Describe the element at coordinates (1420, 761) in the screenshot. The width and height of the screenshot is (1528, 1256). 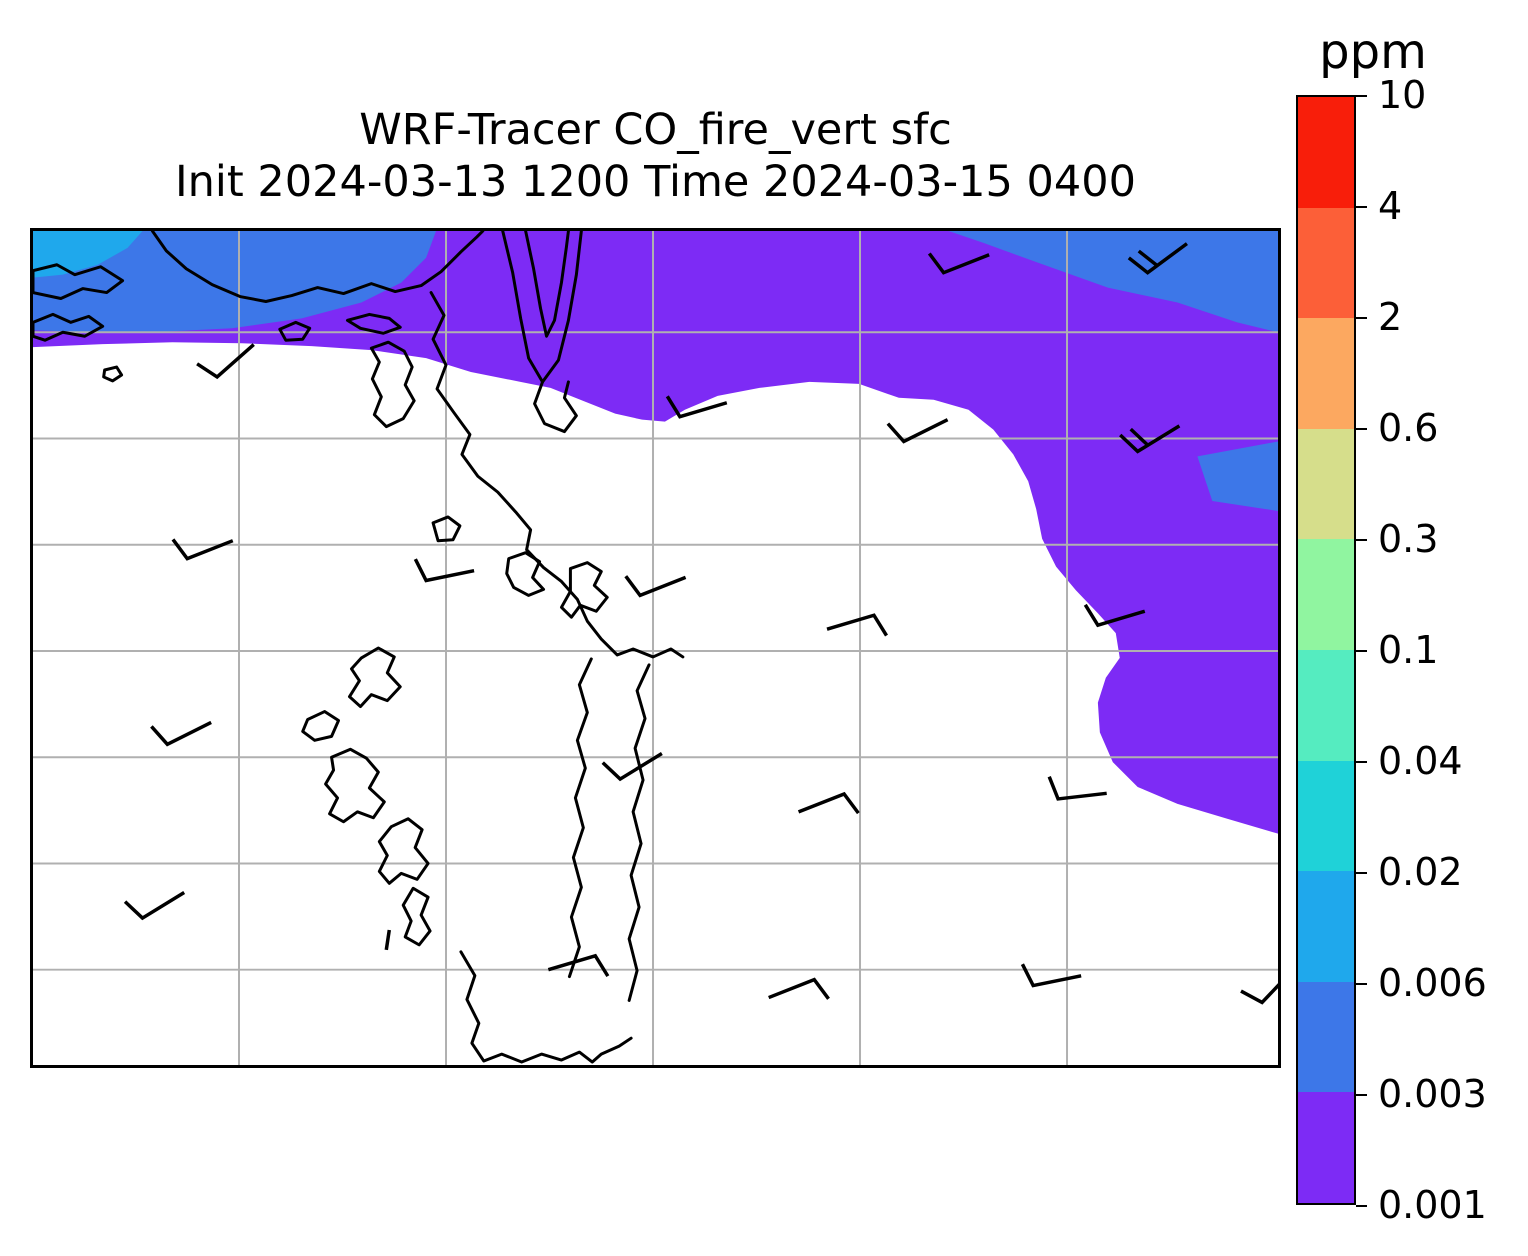
I see `colorbar-tick-label: 0.04` at that location.